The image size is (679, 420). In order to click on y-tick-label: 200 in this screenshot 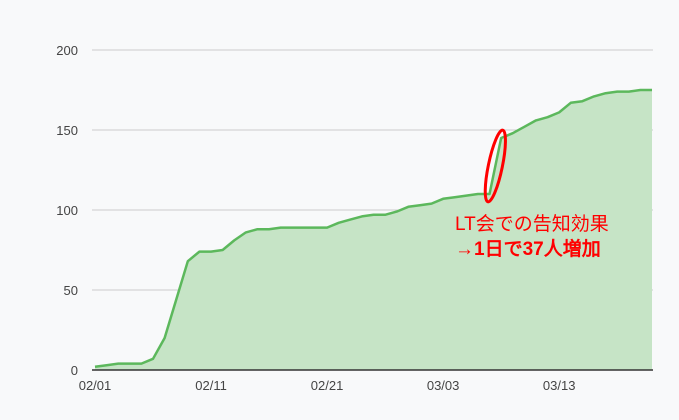, I will do `click(67, 50)`.